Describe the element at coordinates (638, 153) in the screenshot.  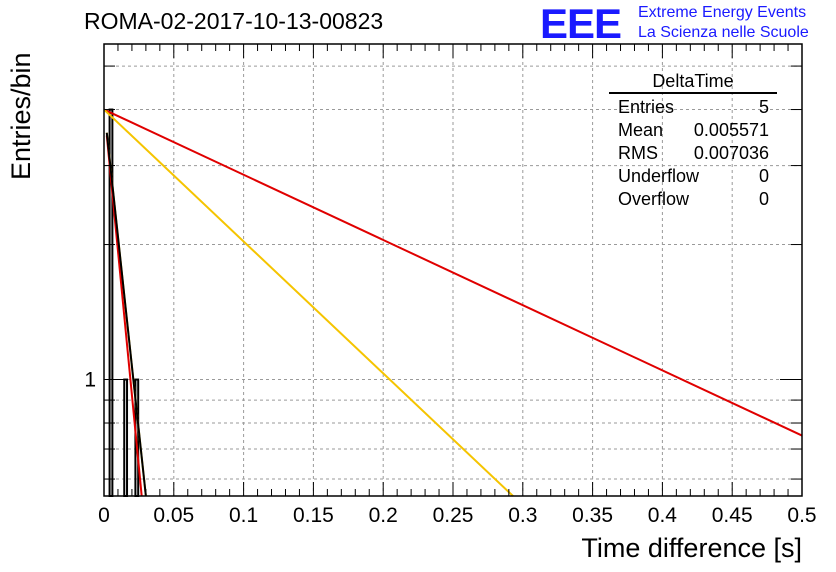
I see `stats-key: RMS` at that location.